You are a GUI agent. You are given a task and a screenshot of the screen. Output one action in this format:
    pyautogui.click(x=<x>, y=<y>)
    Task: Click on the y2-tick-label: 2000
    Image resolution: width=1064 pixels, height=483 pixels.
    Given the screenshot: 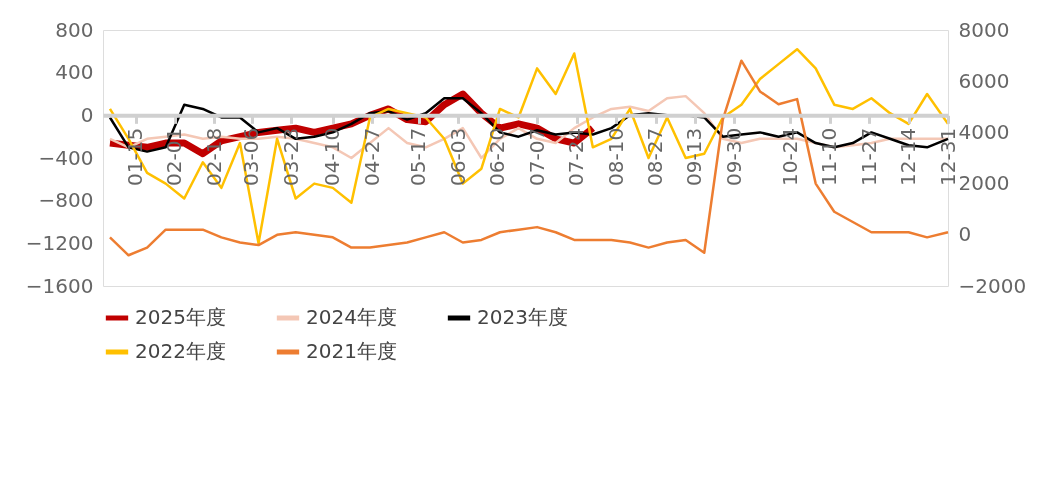 What is the action you would take?
    pyautogui.click(x=984, y=183)
    